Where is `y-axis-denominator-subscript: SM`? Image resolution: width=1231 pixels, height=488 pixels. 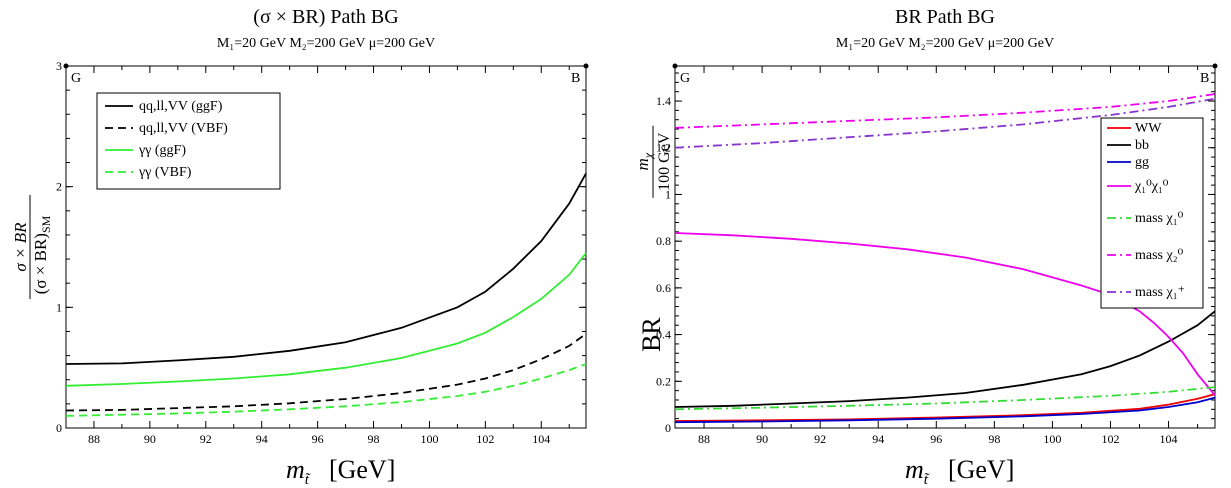 y-axis-denominator-subscript: SM is located at coordinates (46, 224).